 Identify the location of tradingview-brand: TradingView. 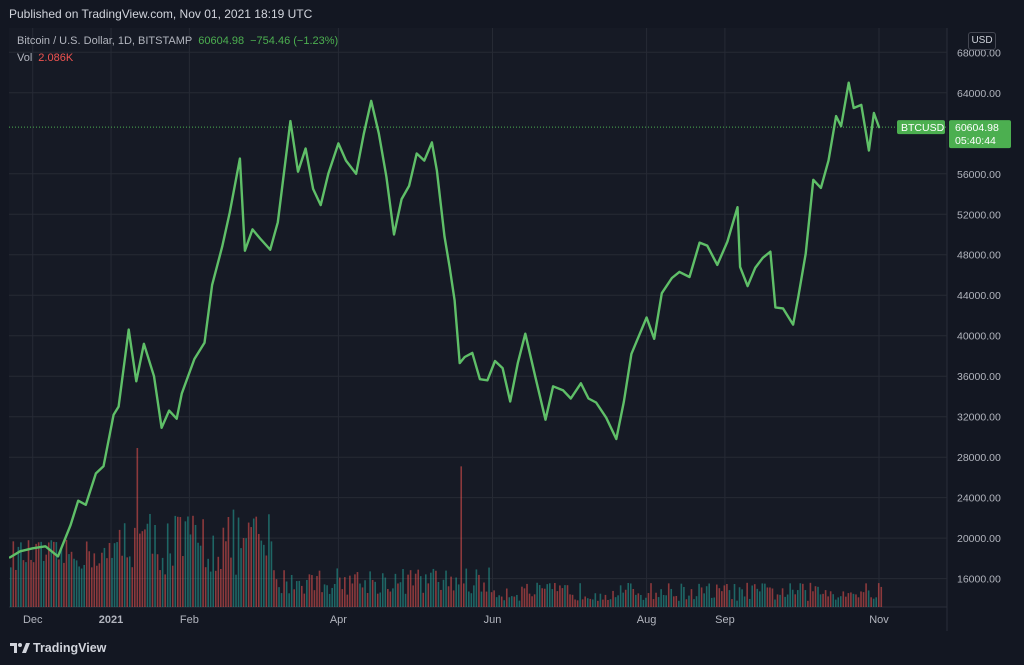
(70, 648).